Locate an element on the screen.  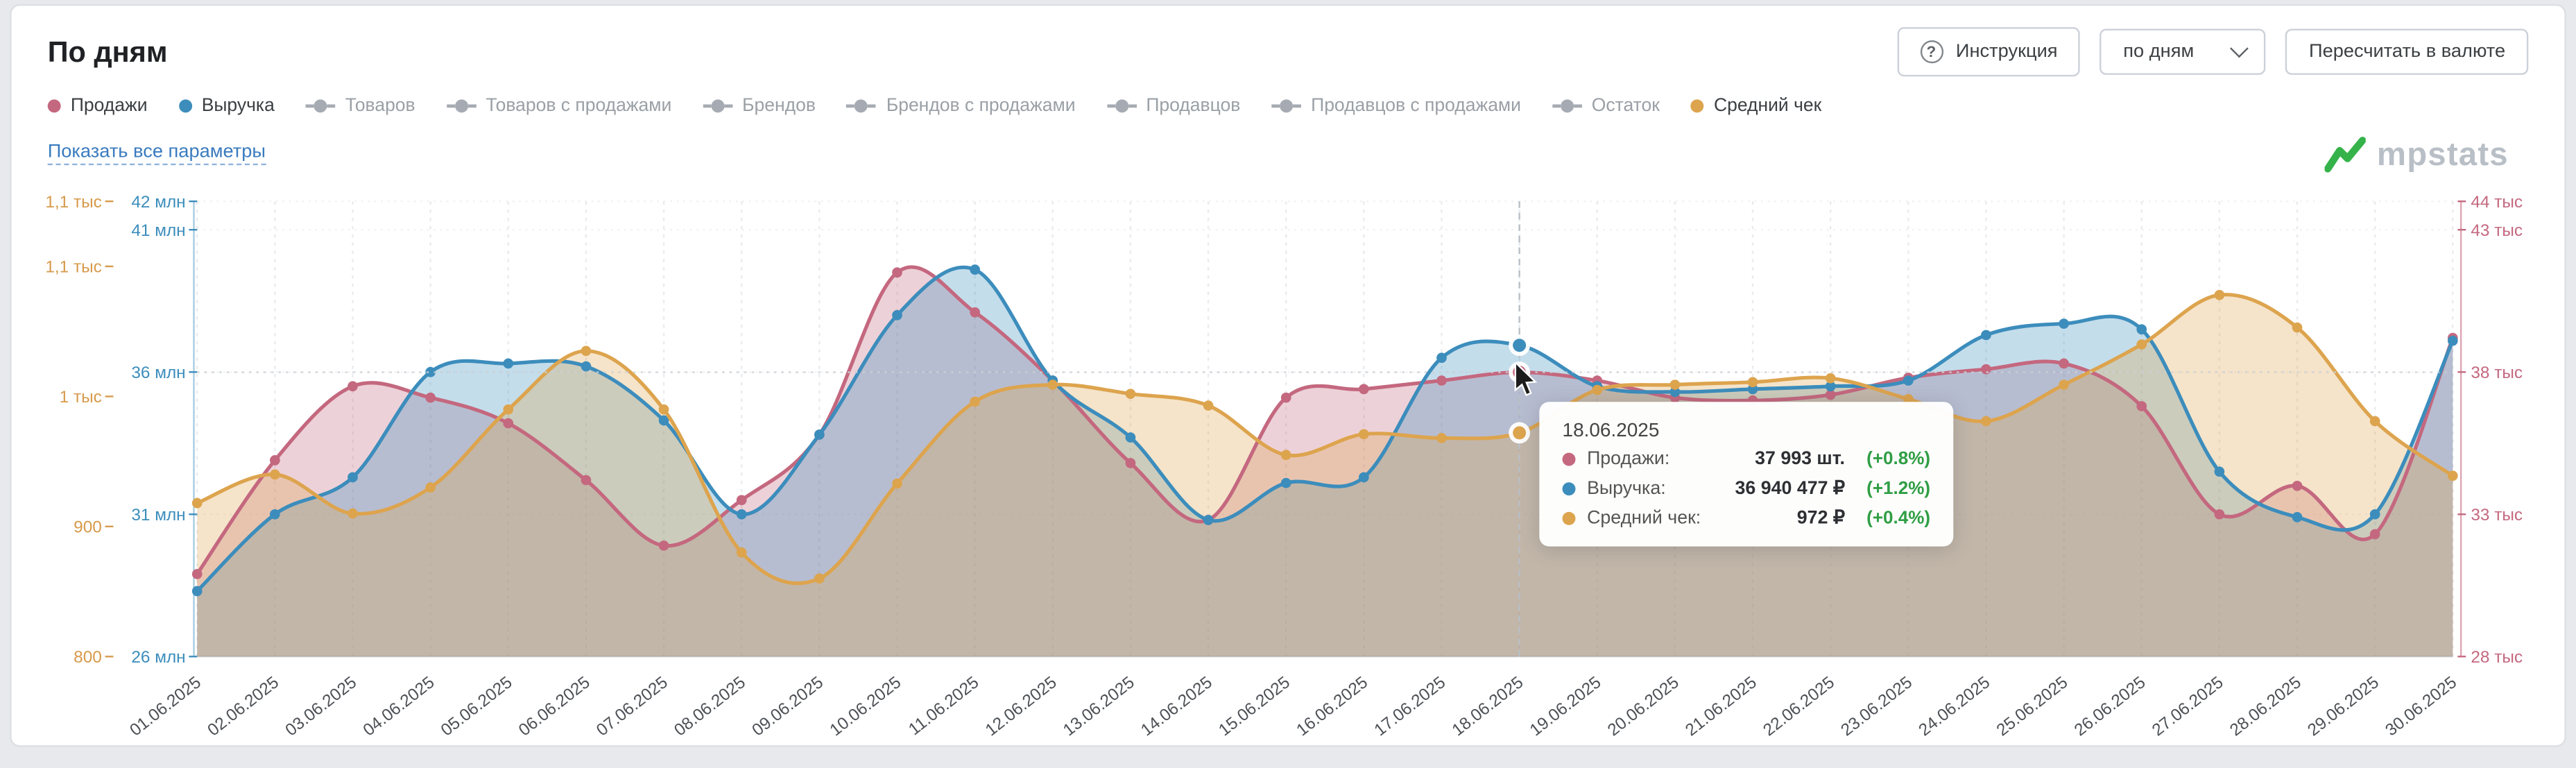
svg-text: 01.06.2025 is located at coordinates (165, 706).